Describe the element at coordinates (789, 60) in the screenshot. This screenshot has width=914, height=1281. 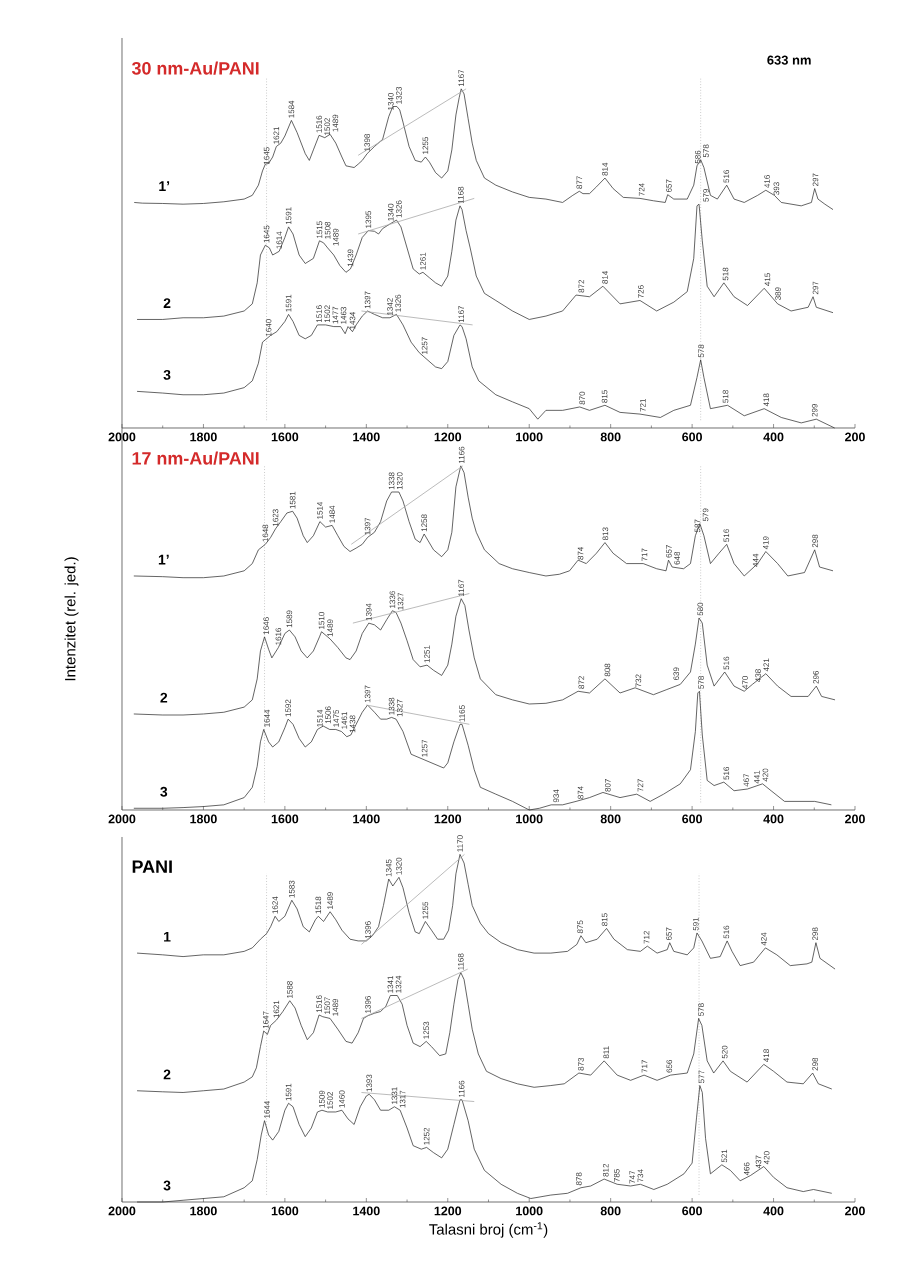
I see `text: 633 nm` at that location.